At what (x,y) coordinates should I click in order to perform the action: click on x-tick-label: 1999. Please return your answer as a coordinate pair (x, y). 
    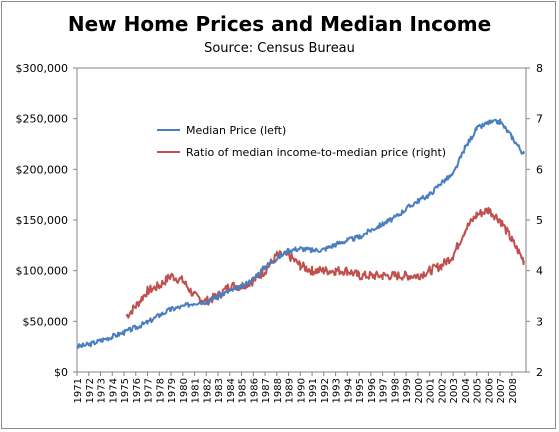
    Looking at the image, I should click on (407, 390).